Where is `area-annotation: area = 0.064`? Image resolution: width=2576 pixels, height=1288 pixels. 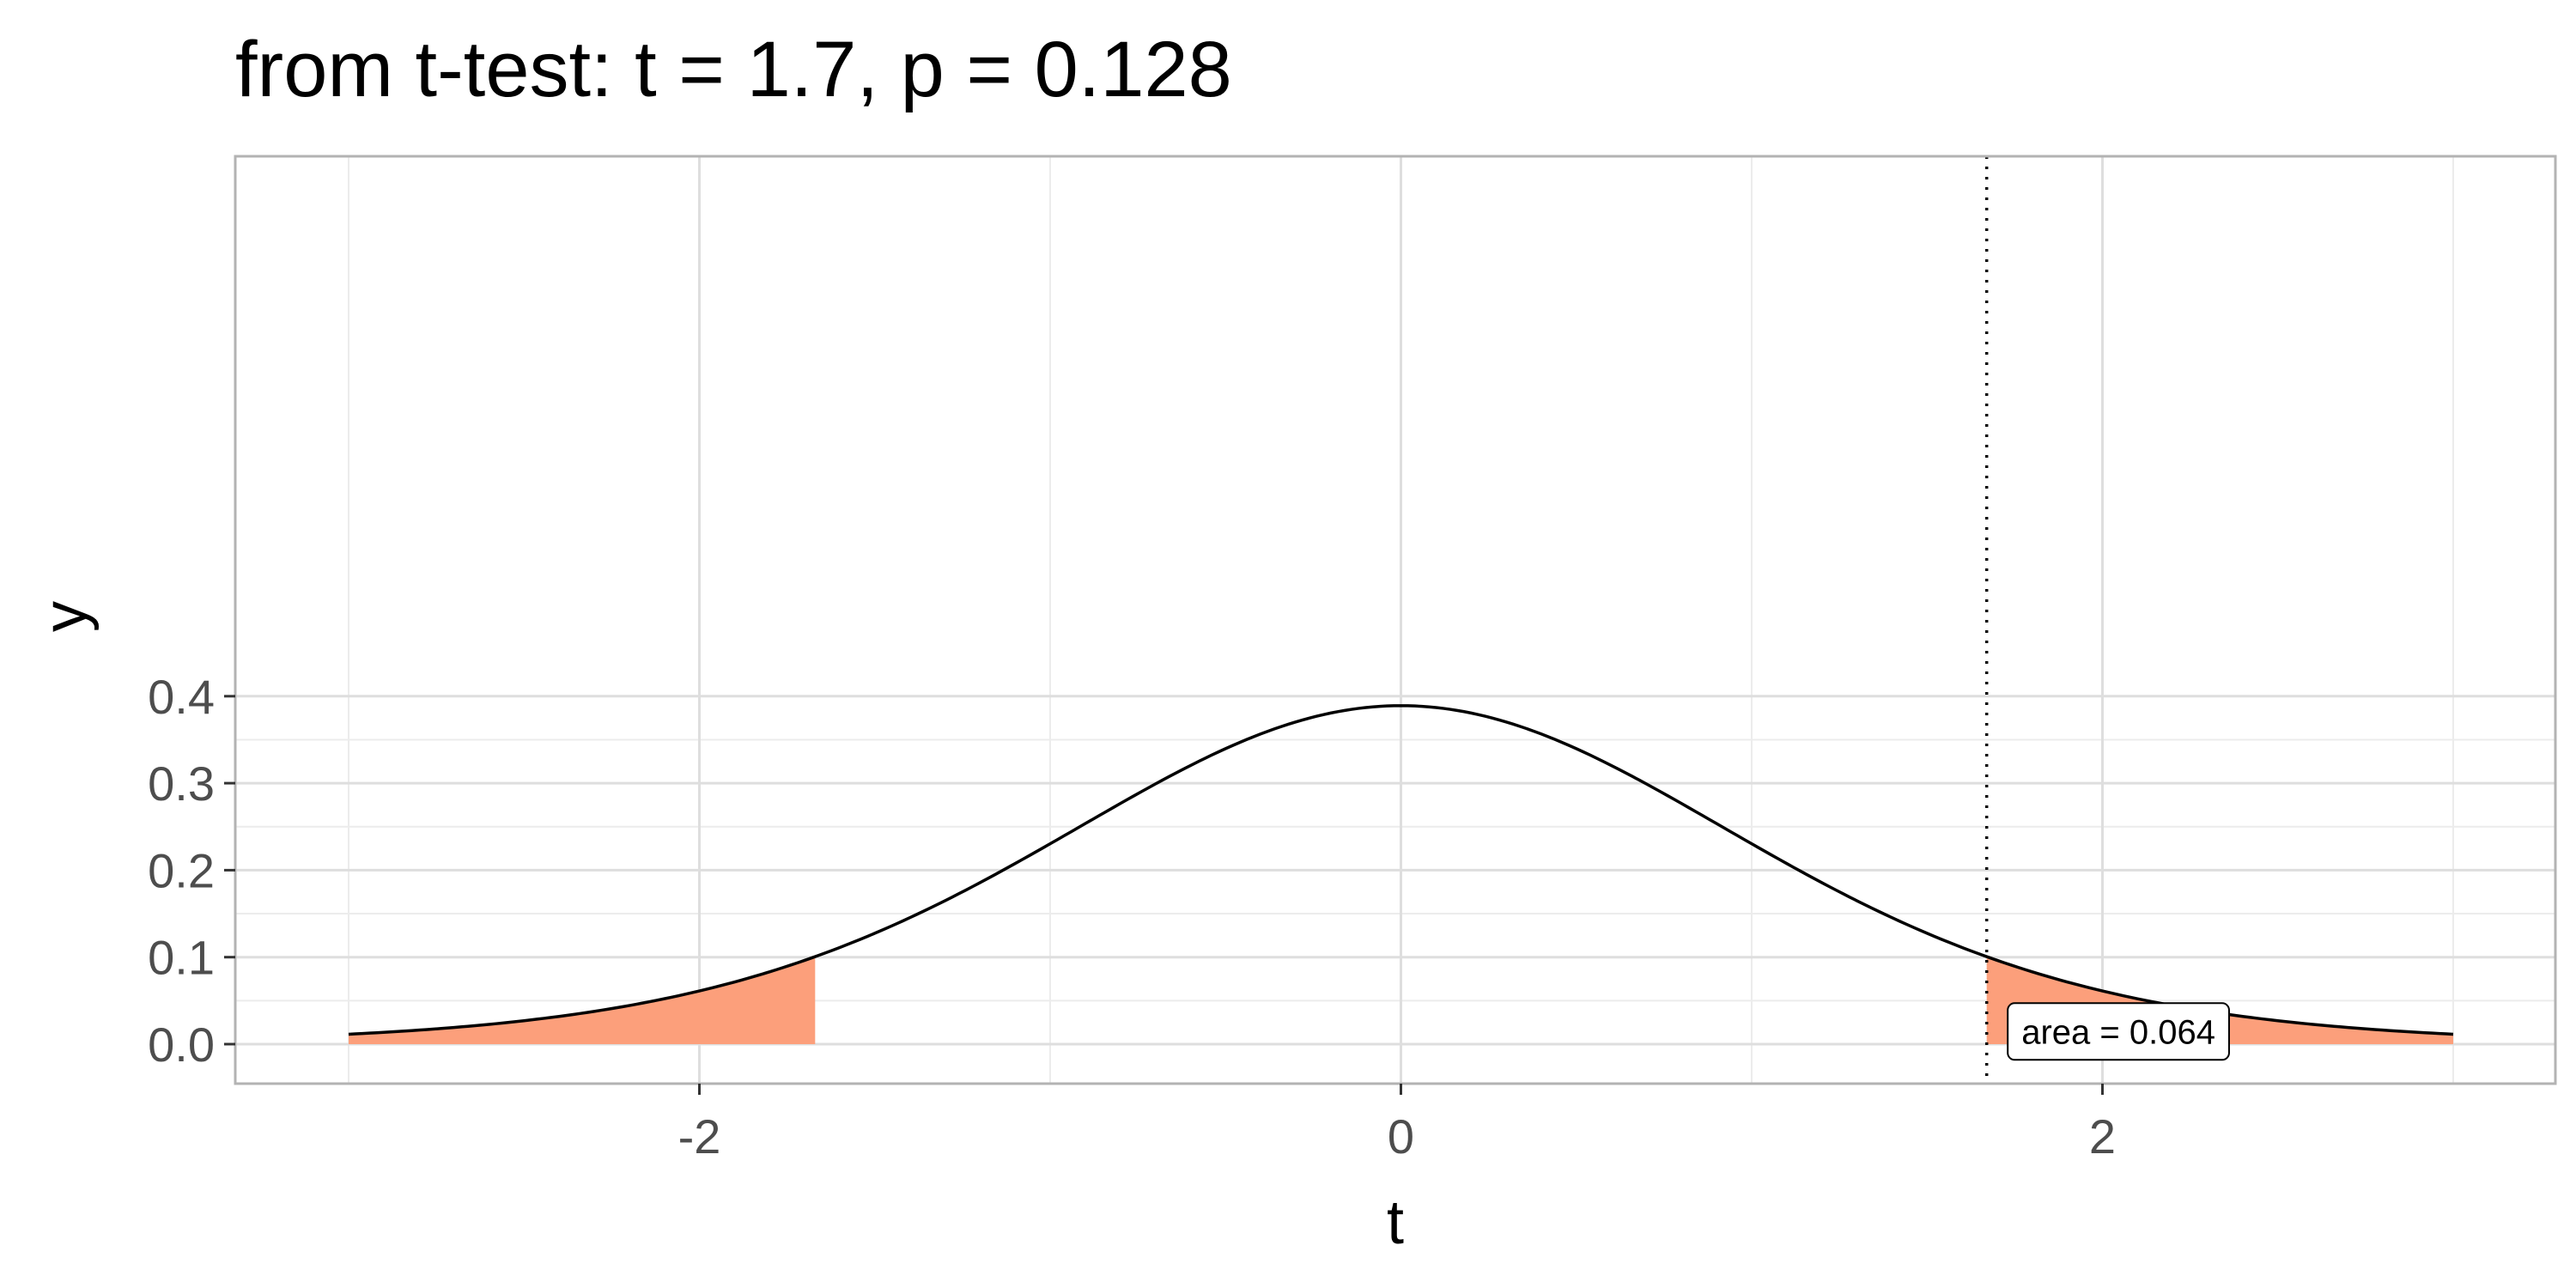 area-annotation: area = 0.064 is located at coordinates (2119, 1031).